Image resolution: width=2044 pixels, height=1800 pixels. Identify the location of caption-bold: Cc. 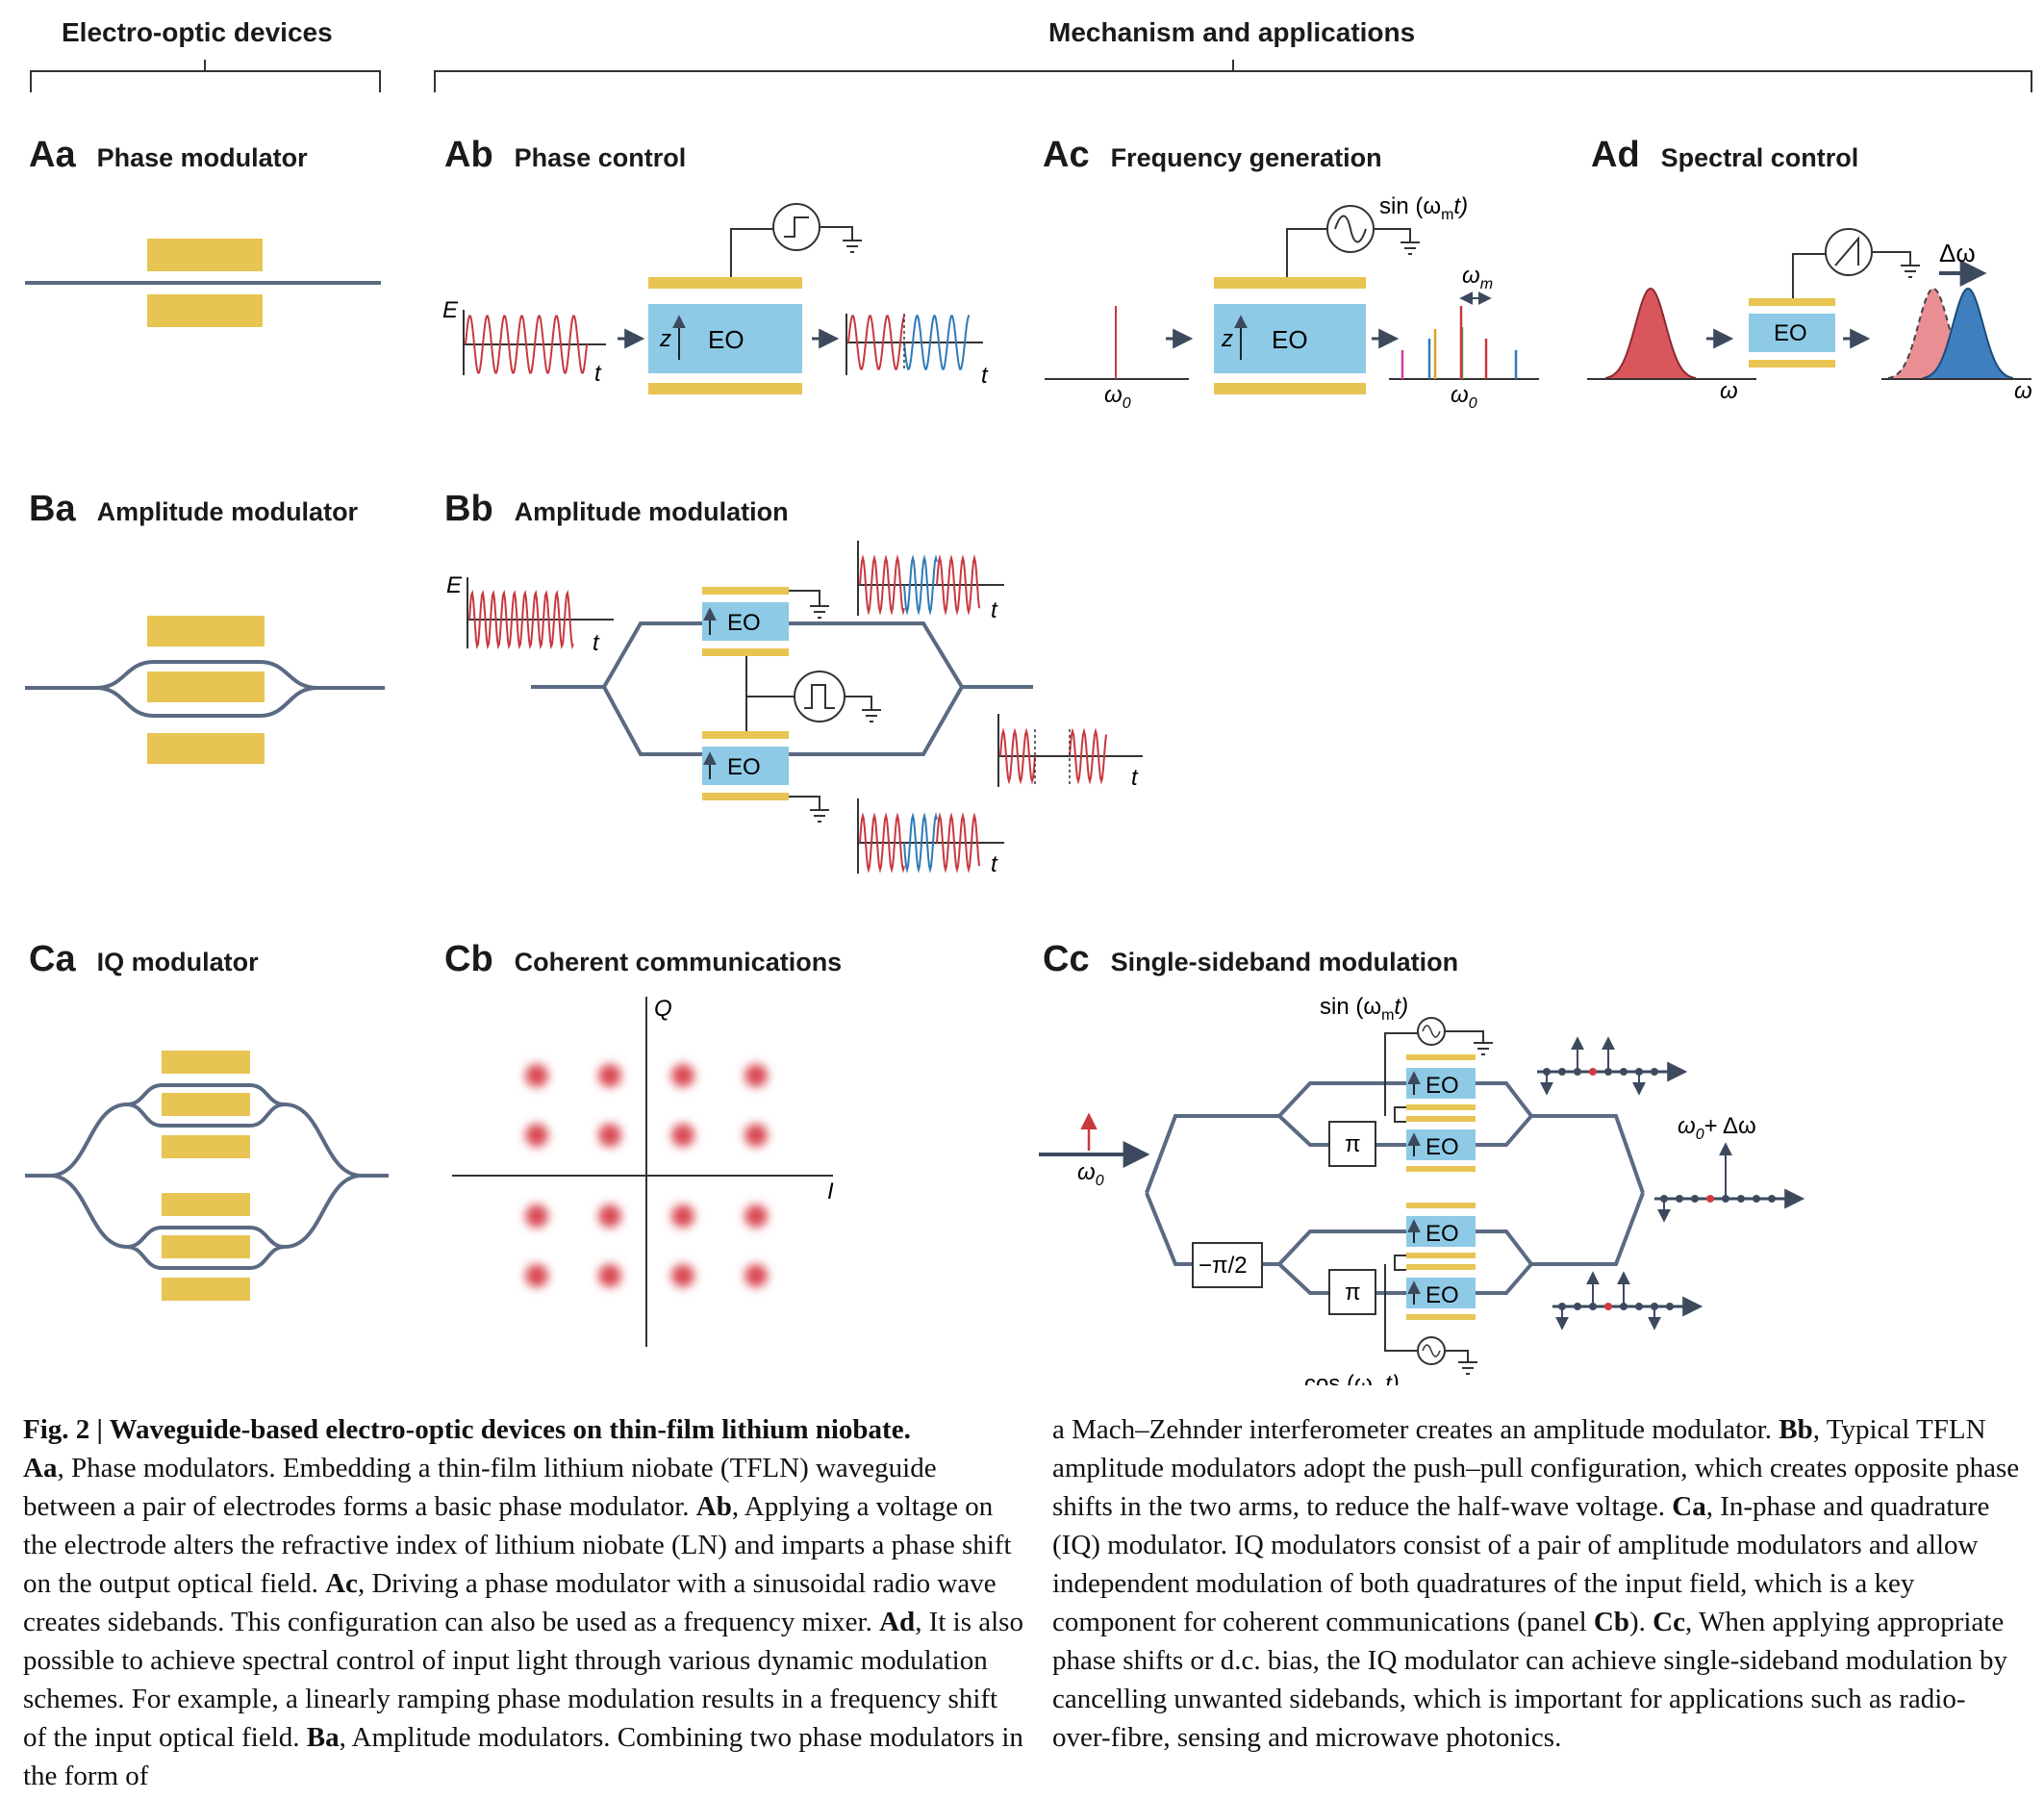
(1669, 1622).